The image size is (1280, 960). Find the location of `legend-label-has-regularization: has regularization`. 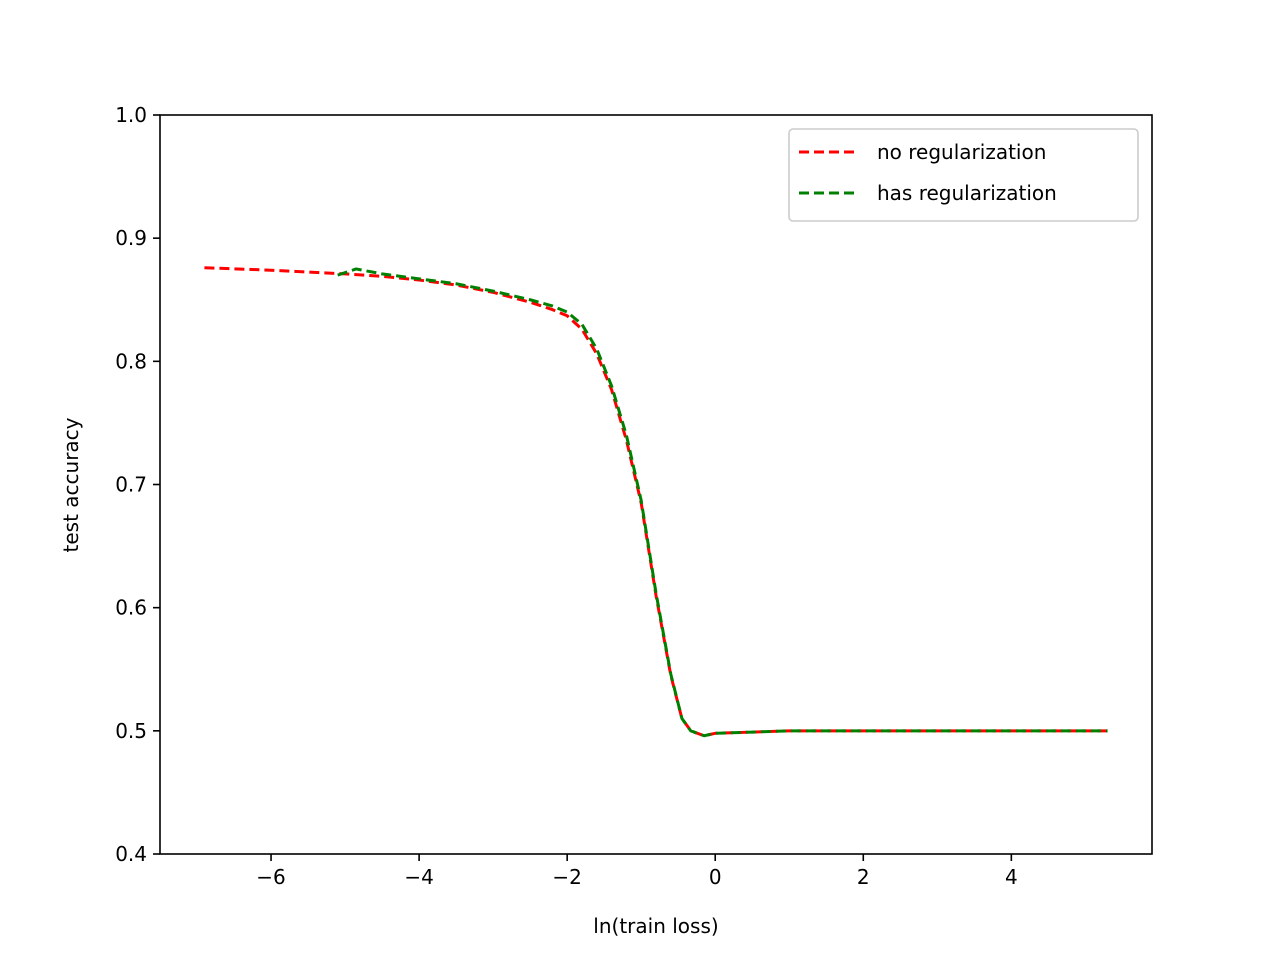

legend-label-has-regularization: has regularization is located at coordinates (967, 193).